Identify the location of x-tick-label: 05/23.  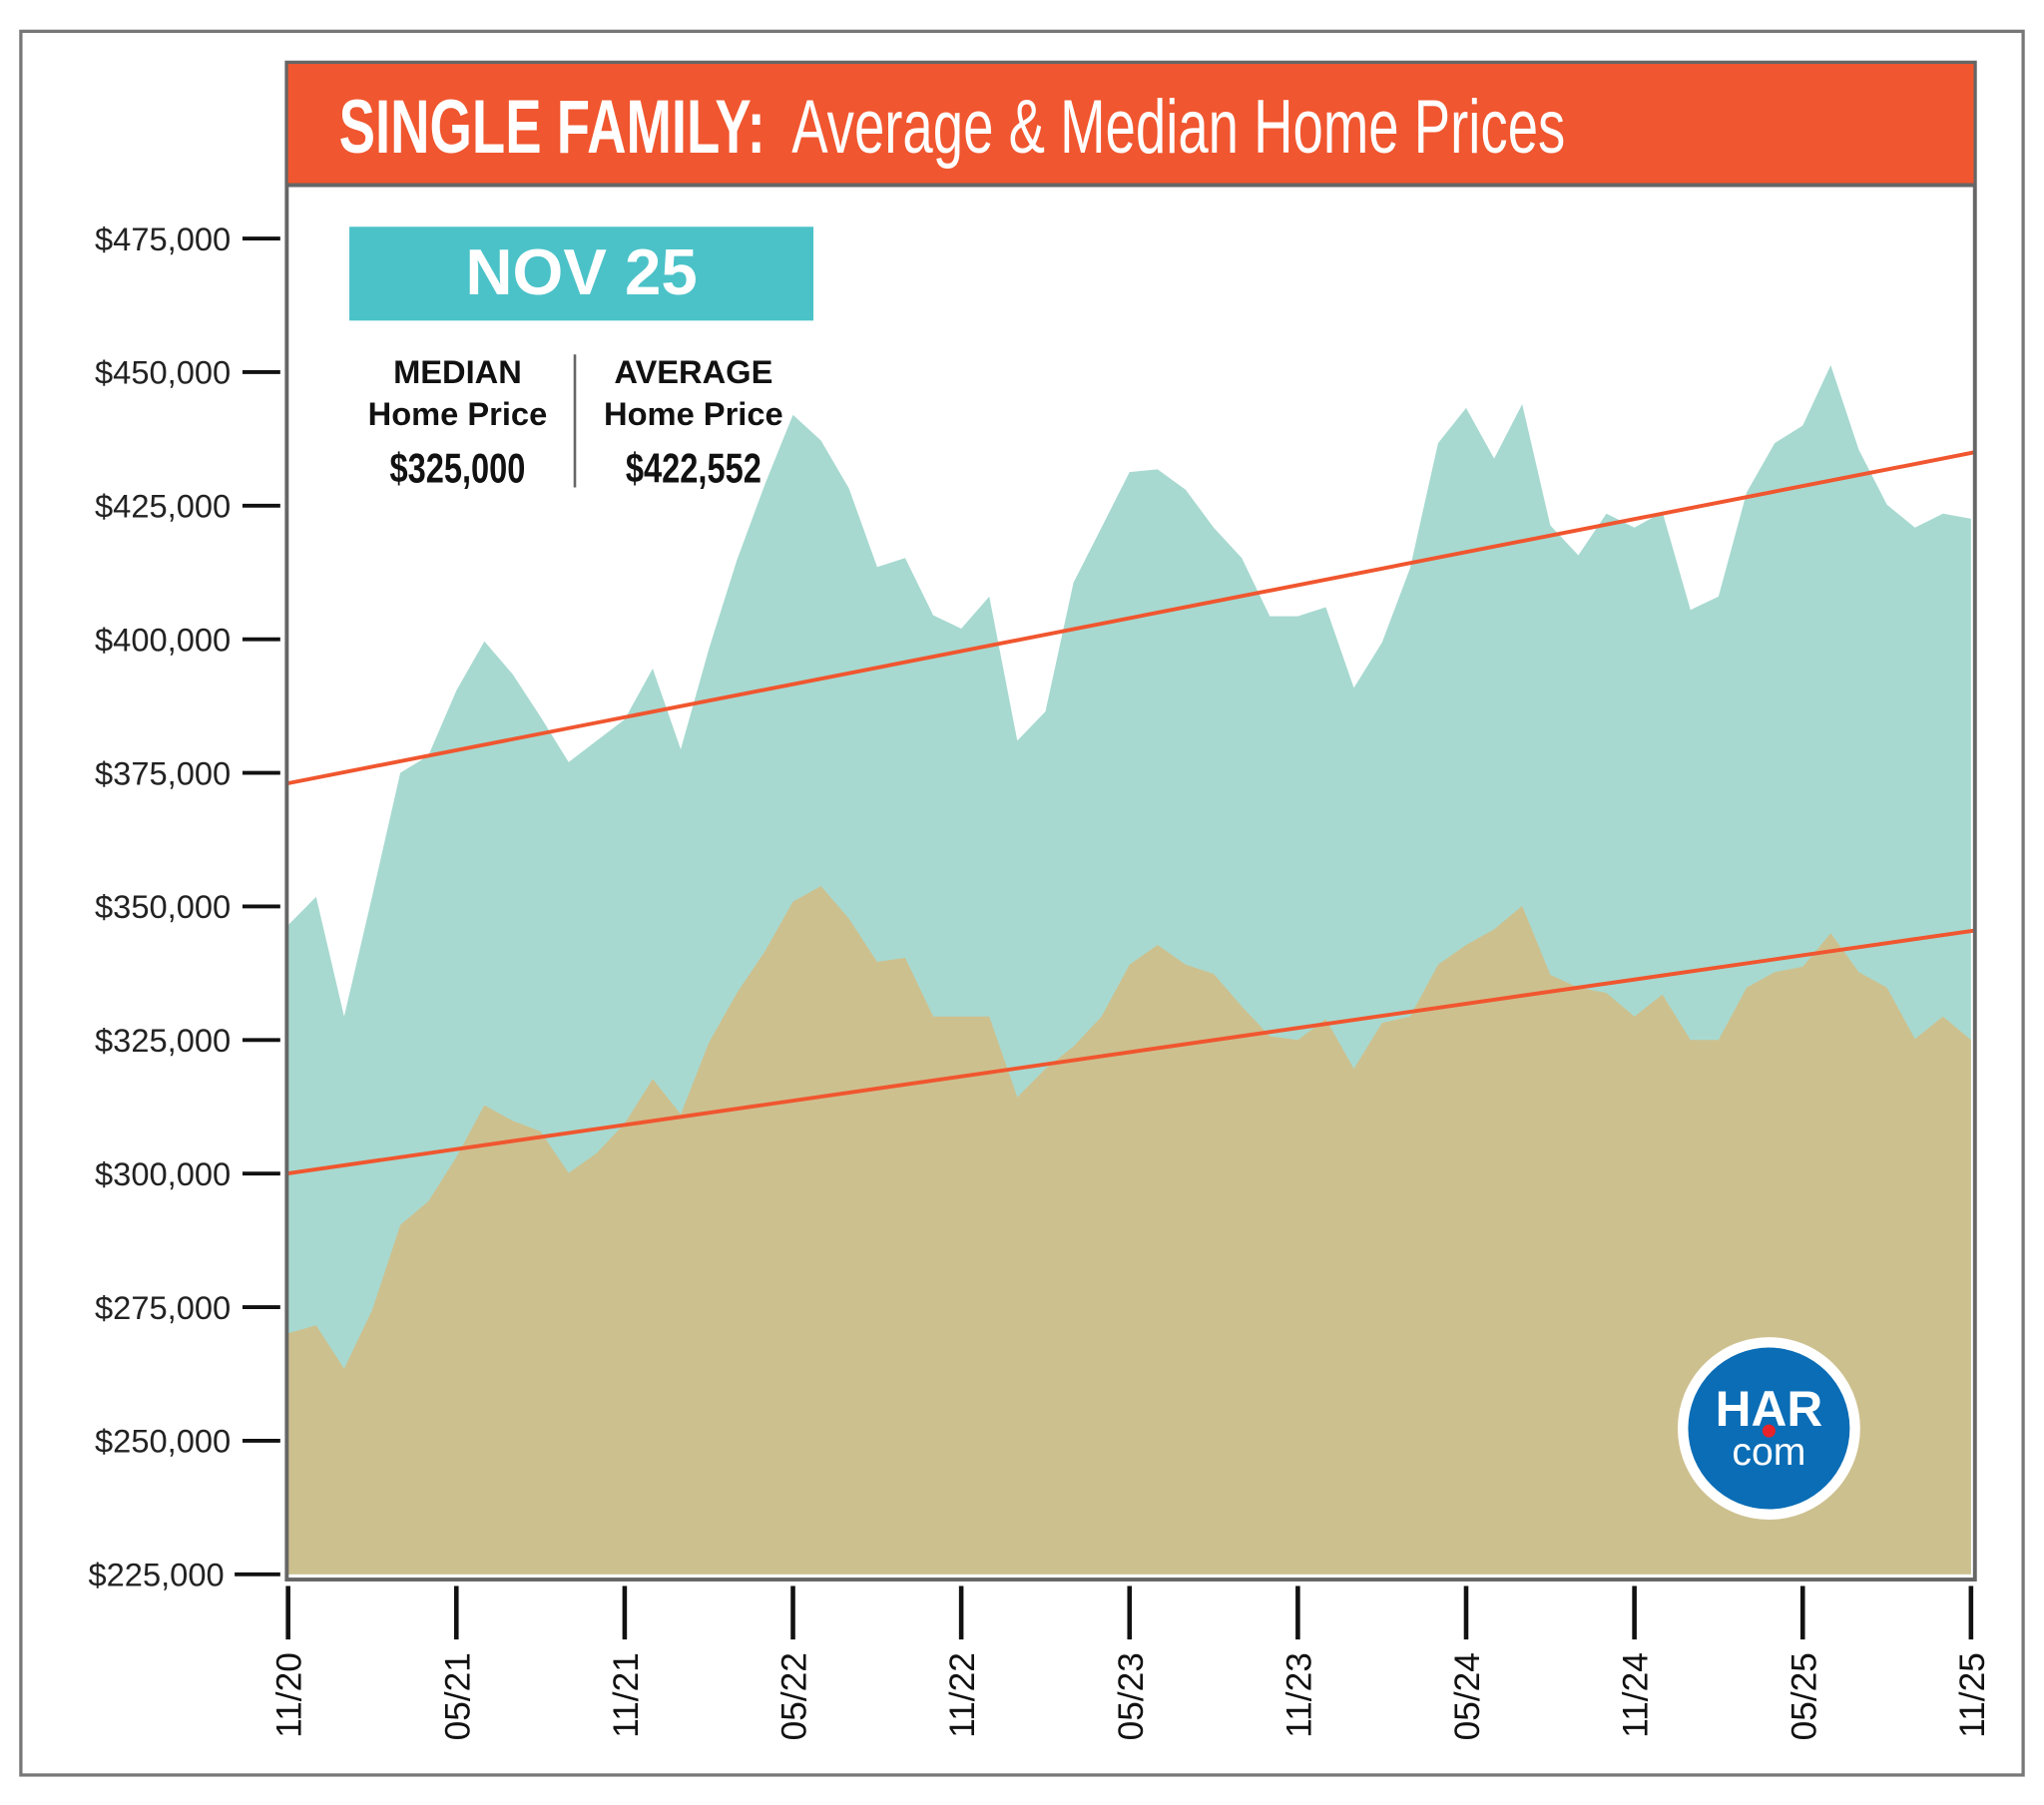
(1131, 1696).